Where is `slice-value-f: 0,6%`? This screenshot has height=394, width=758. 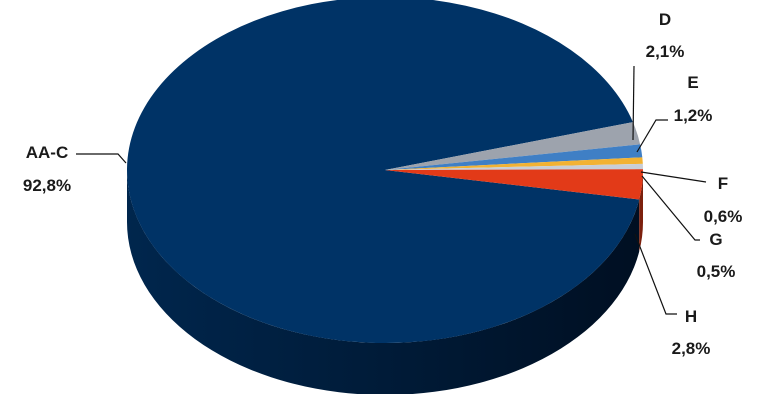 slice-value-f: 0,6% is located at coordinates (723, 216).